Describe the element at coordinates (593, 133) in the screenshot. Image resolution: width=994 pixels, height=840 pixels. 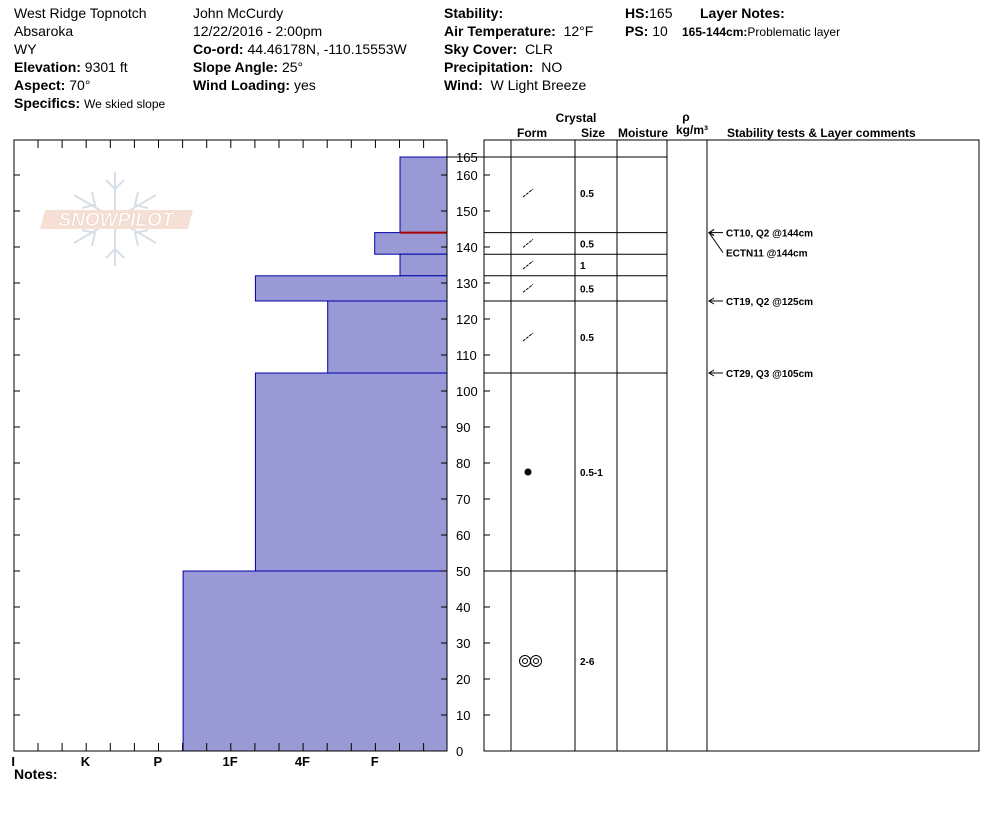
I see `size-header: Size` at that location.